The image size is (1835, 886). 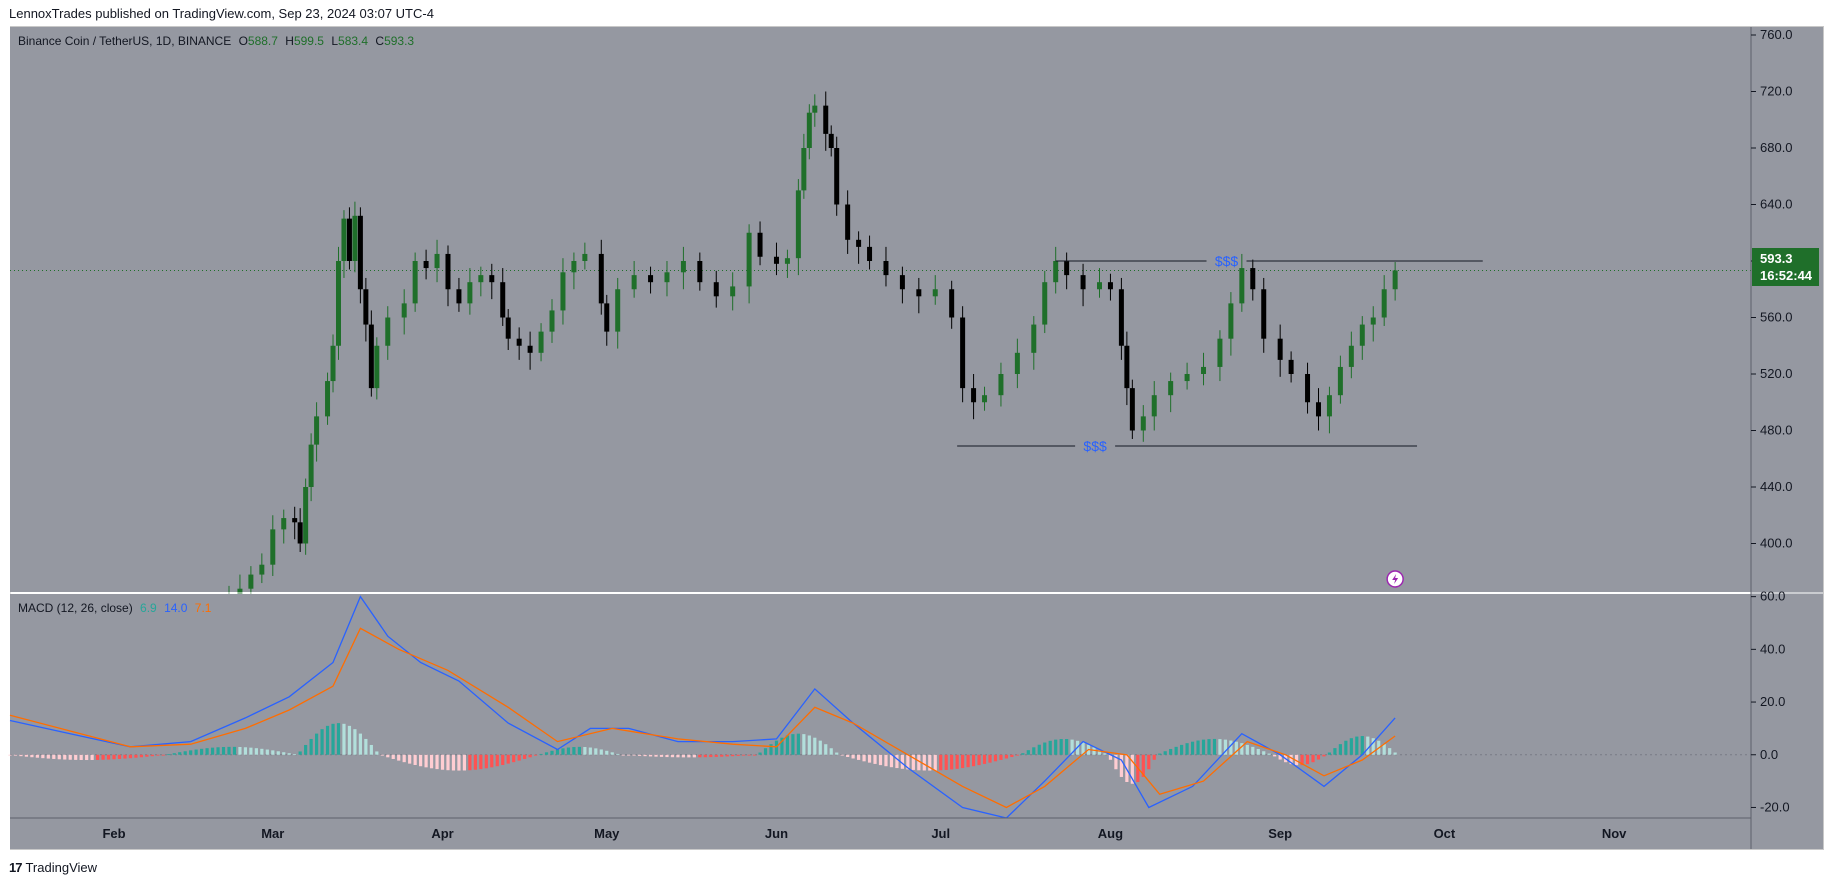 What do you see at coordinates (442, 833) in the screenshot?
I see `time-tick-label: Apr` at bounding box center [442, 833].